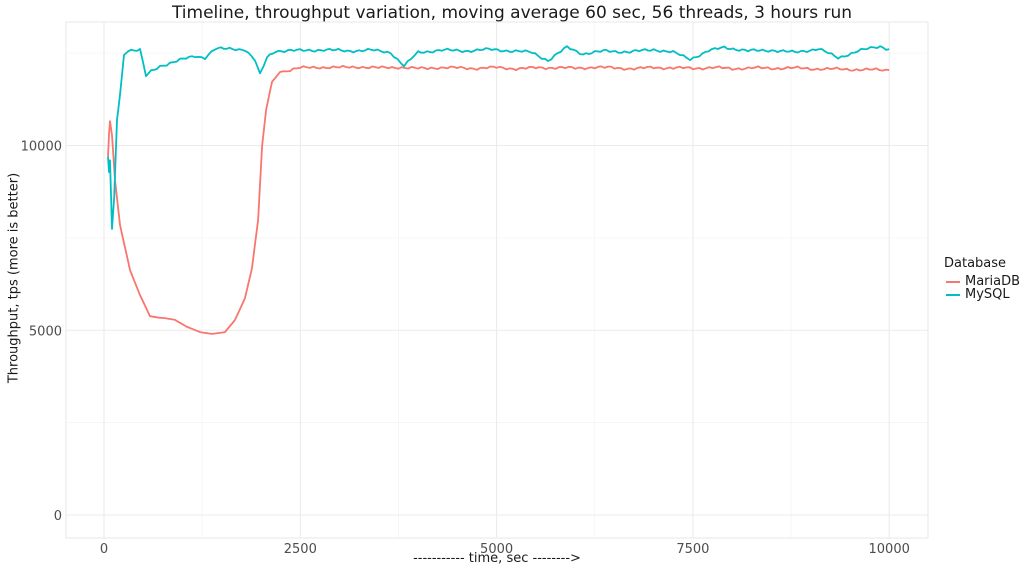 The width and height of the screenshot is (1024, 569). What do you see at coordinates (692, 549) in the screenshot?
I see `x-tick-label: 7500` at bounding box center [692, 549].